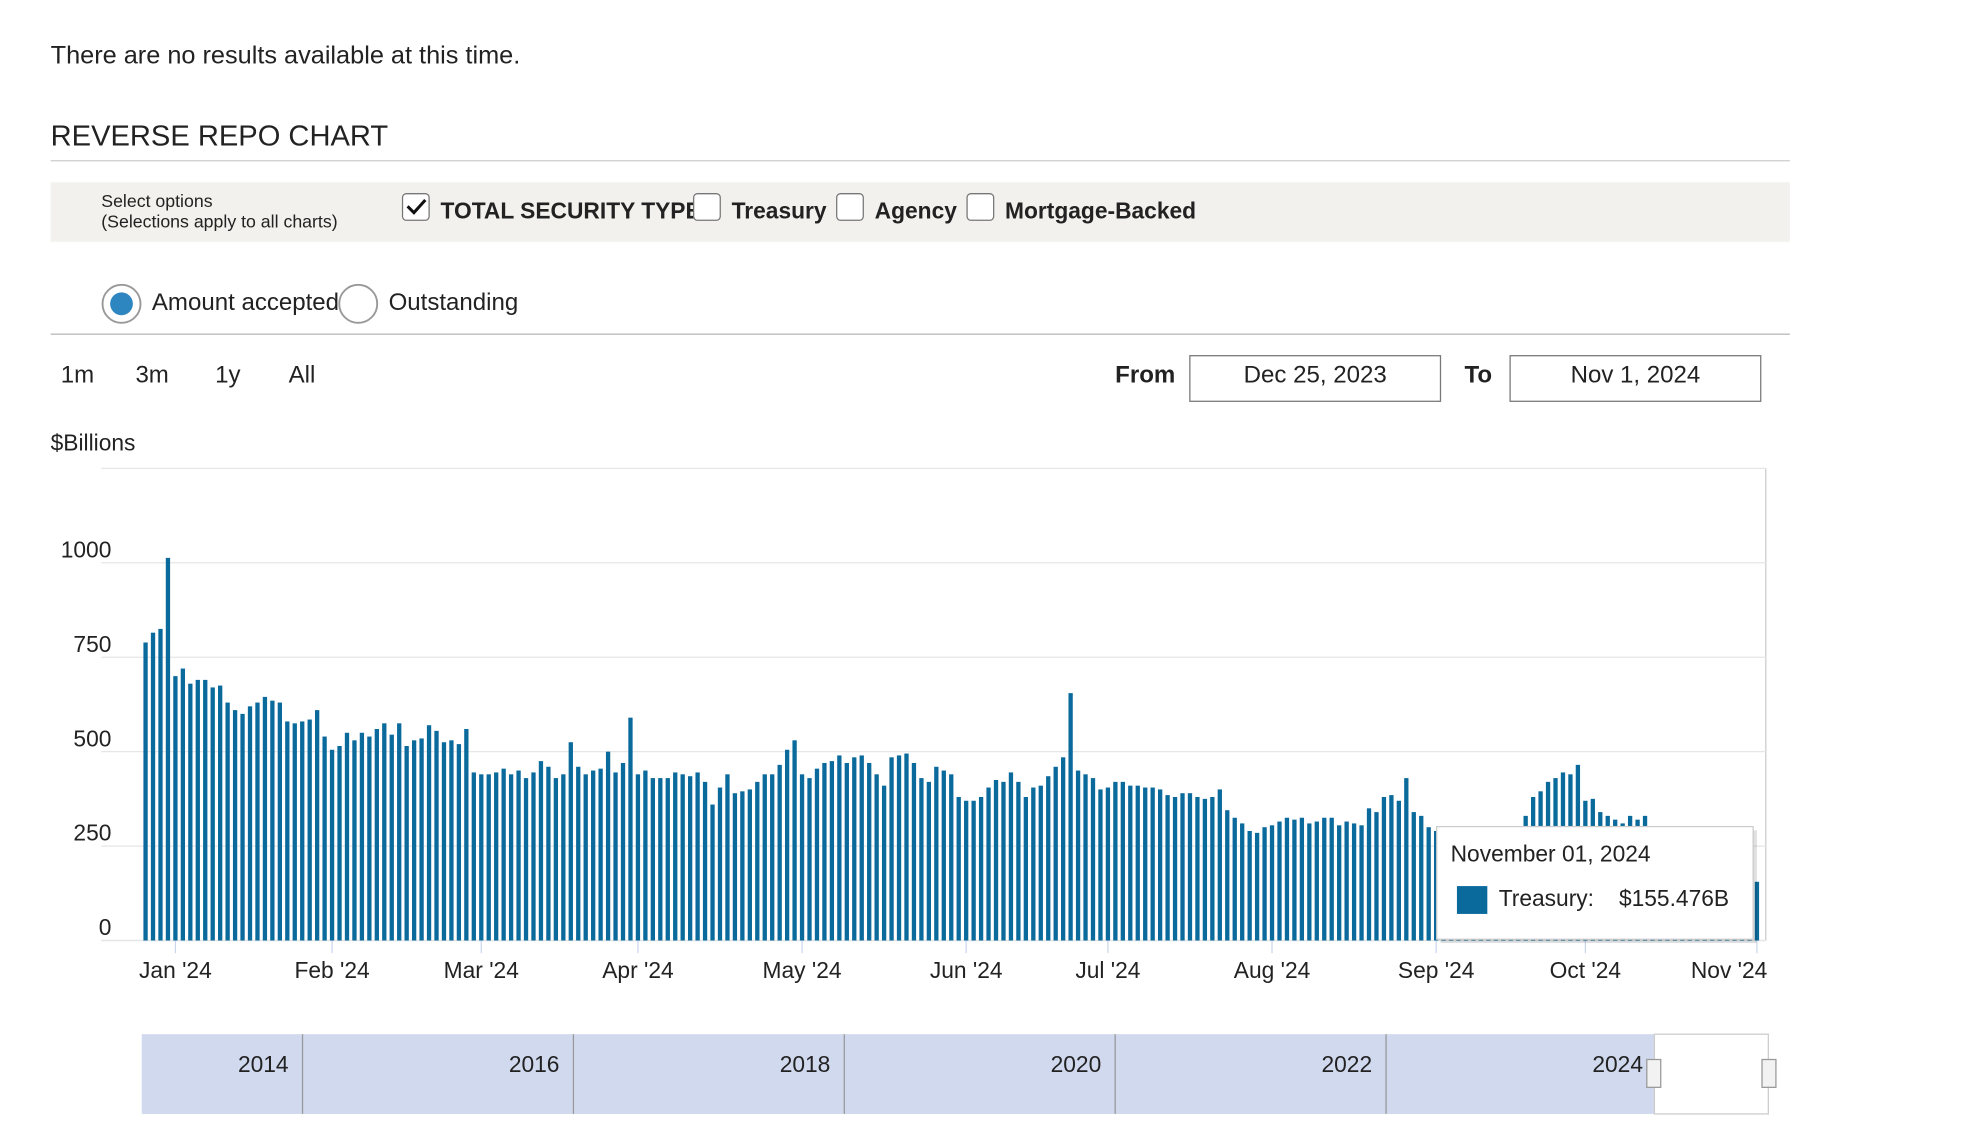 The image size is (1962, 1138). What do you see at coordinates (302, 374) in the screenshot?
I see `range-button: All` at bounding box center [302, 374].